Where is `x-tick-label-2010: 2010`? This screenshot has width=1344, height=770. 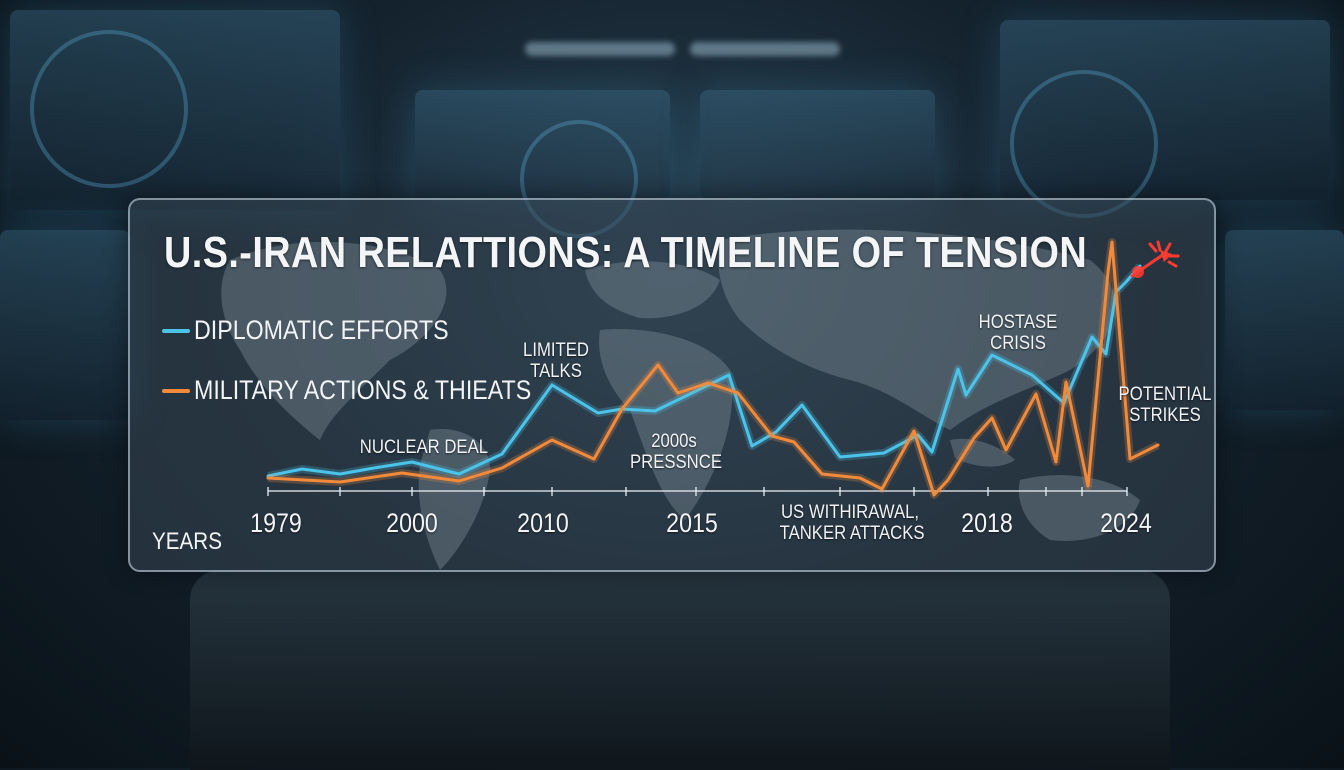
x-tick-label-2010: 2010 is located at coordinates (543, 523).